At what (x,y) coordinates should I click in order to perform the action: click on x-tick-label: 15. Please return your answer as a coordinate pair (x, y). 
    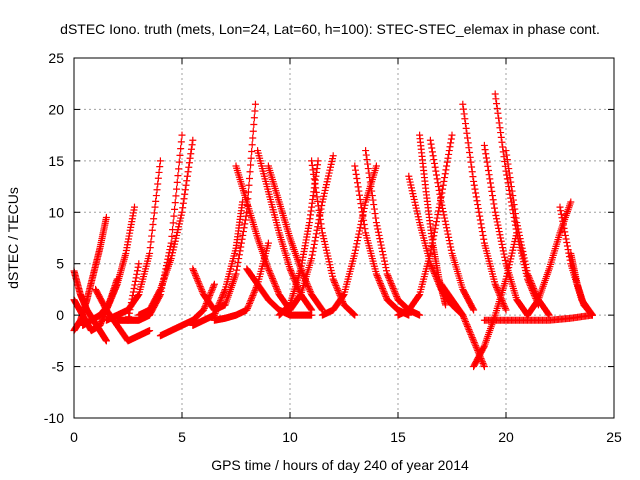
    Looking at the image, I should click on (398, 437).